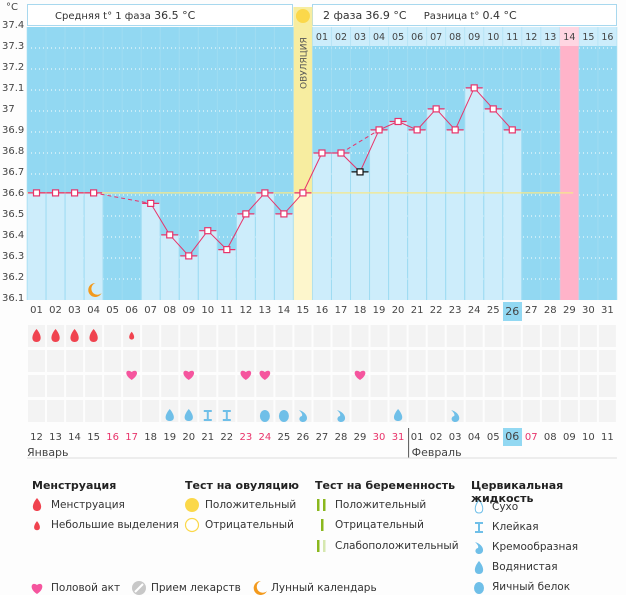 The image size is (626, 595). What do you see at coordinates (479, 588) in the screenshot?
I see `legend-cervical-eggwhite-icon` at bounding box center [479, 588].